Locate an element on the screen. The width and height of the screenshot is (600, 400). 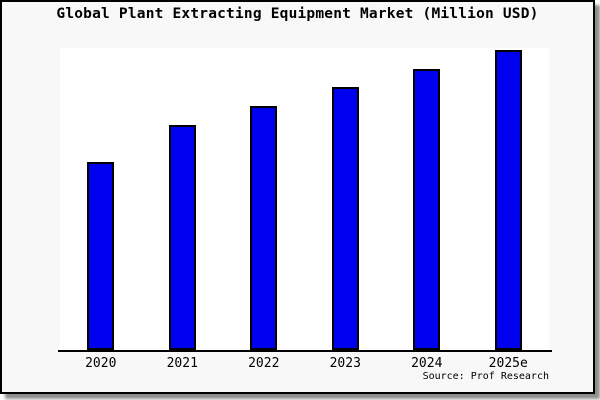
x-tick-label-2025e: 2025e is located at coordinates (508, 363).